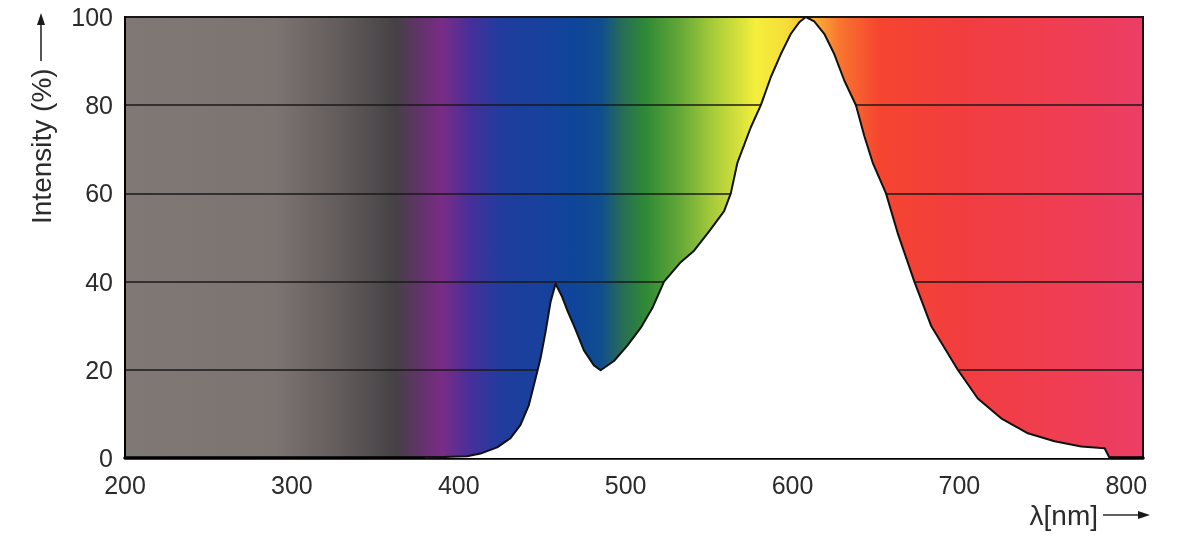 The image size is (1200, 554). Describe the element at coordinates (1063, 515) in the screenshot. I see `x-axis-title: λ[nm]` at that location.